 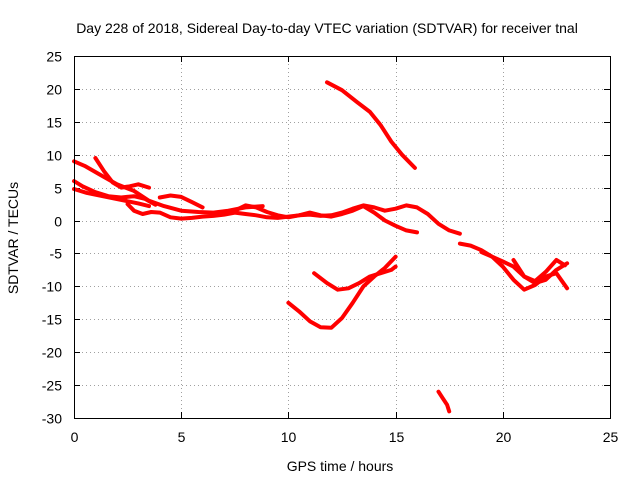 What do you see at coordinates (54, 123) in the screenshot?
I see `y-tick-label: 15` at bounding box center [54, 123].